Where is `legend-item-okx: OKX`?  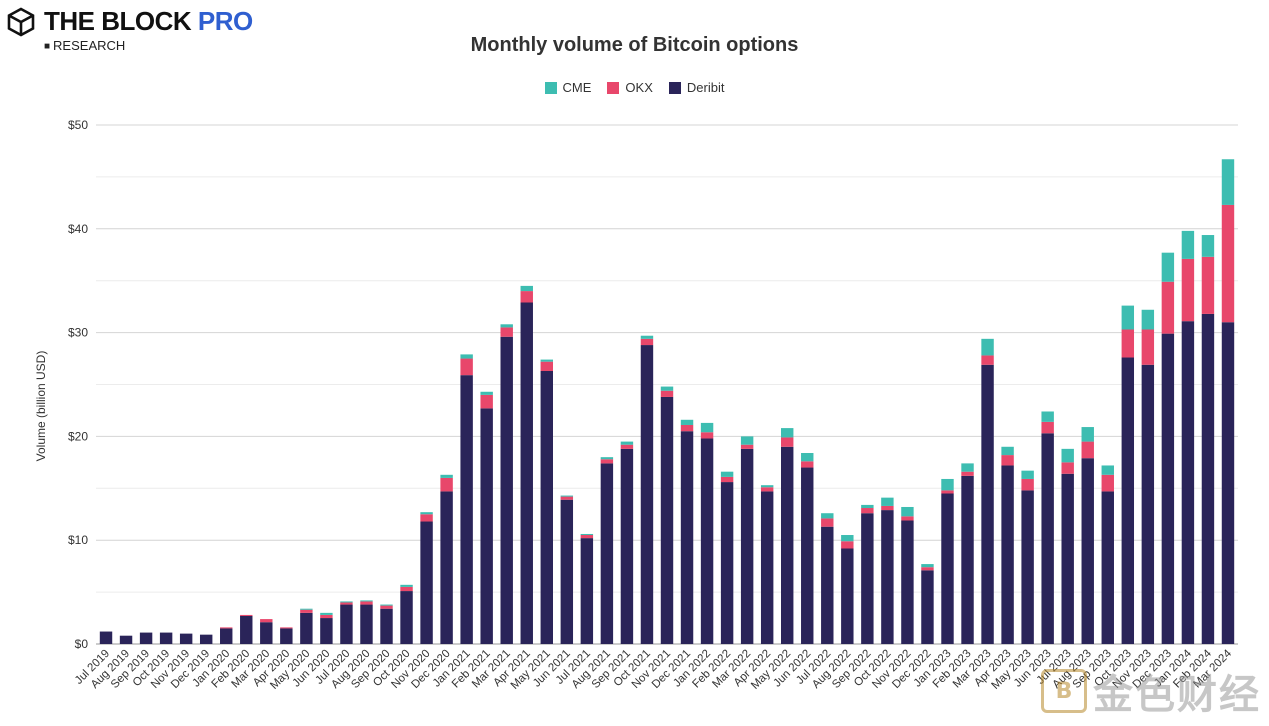
legend-item-okx: OKX is located at coordinates (630, 87).